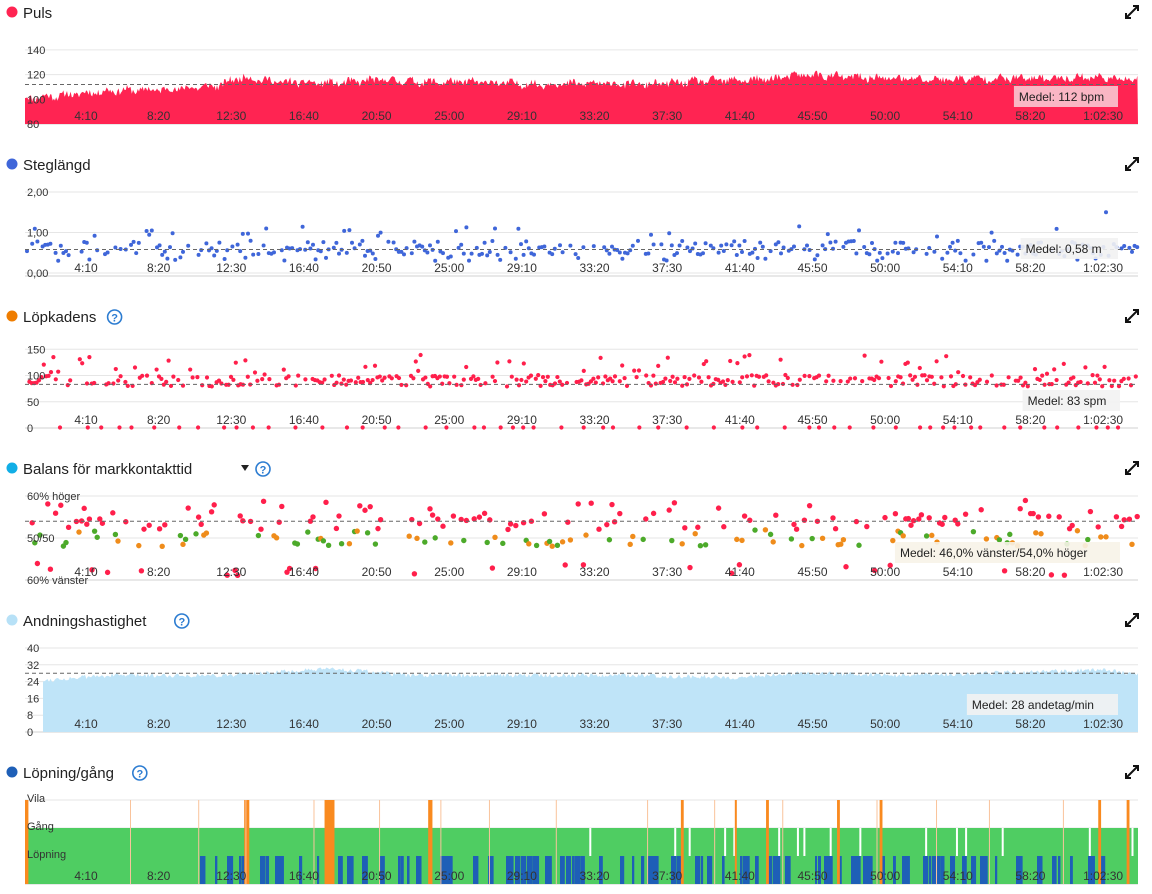 Image resolution: width=1152 pixels, height=894 pixels. What do you see at coordinates (36, 389) in the screenshot?
I see `y-axis-cadence: 150 100 50 0` at bounding box center [36, 389].